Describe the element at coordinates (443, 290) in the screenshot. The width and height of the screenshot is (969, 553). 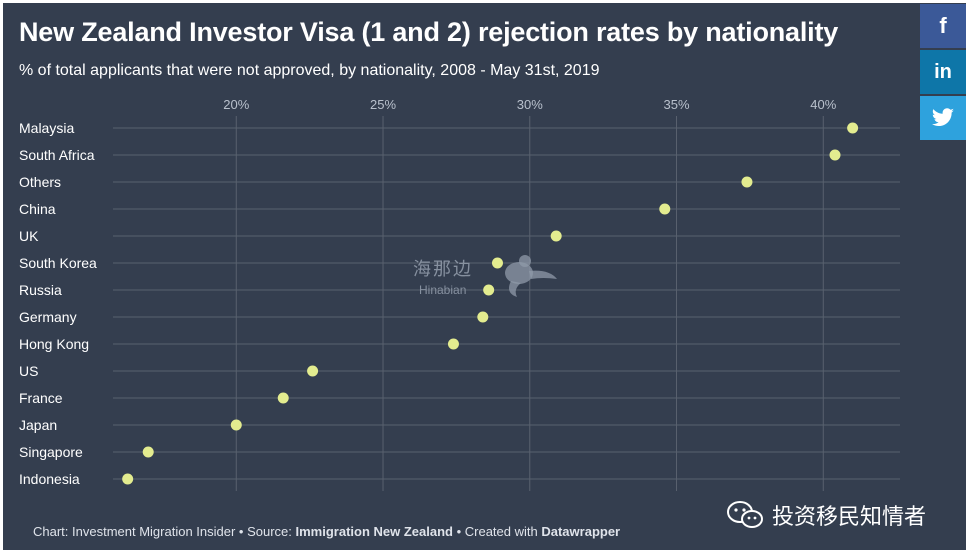
I see `watermark-english: Hinabian` at that location.